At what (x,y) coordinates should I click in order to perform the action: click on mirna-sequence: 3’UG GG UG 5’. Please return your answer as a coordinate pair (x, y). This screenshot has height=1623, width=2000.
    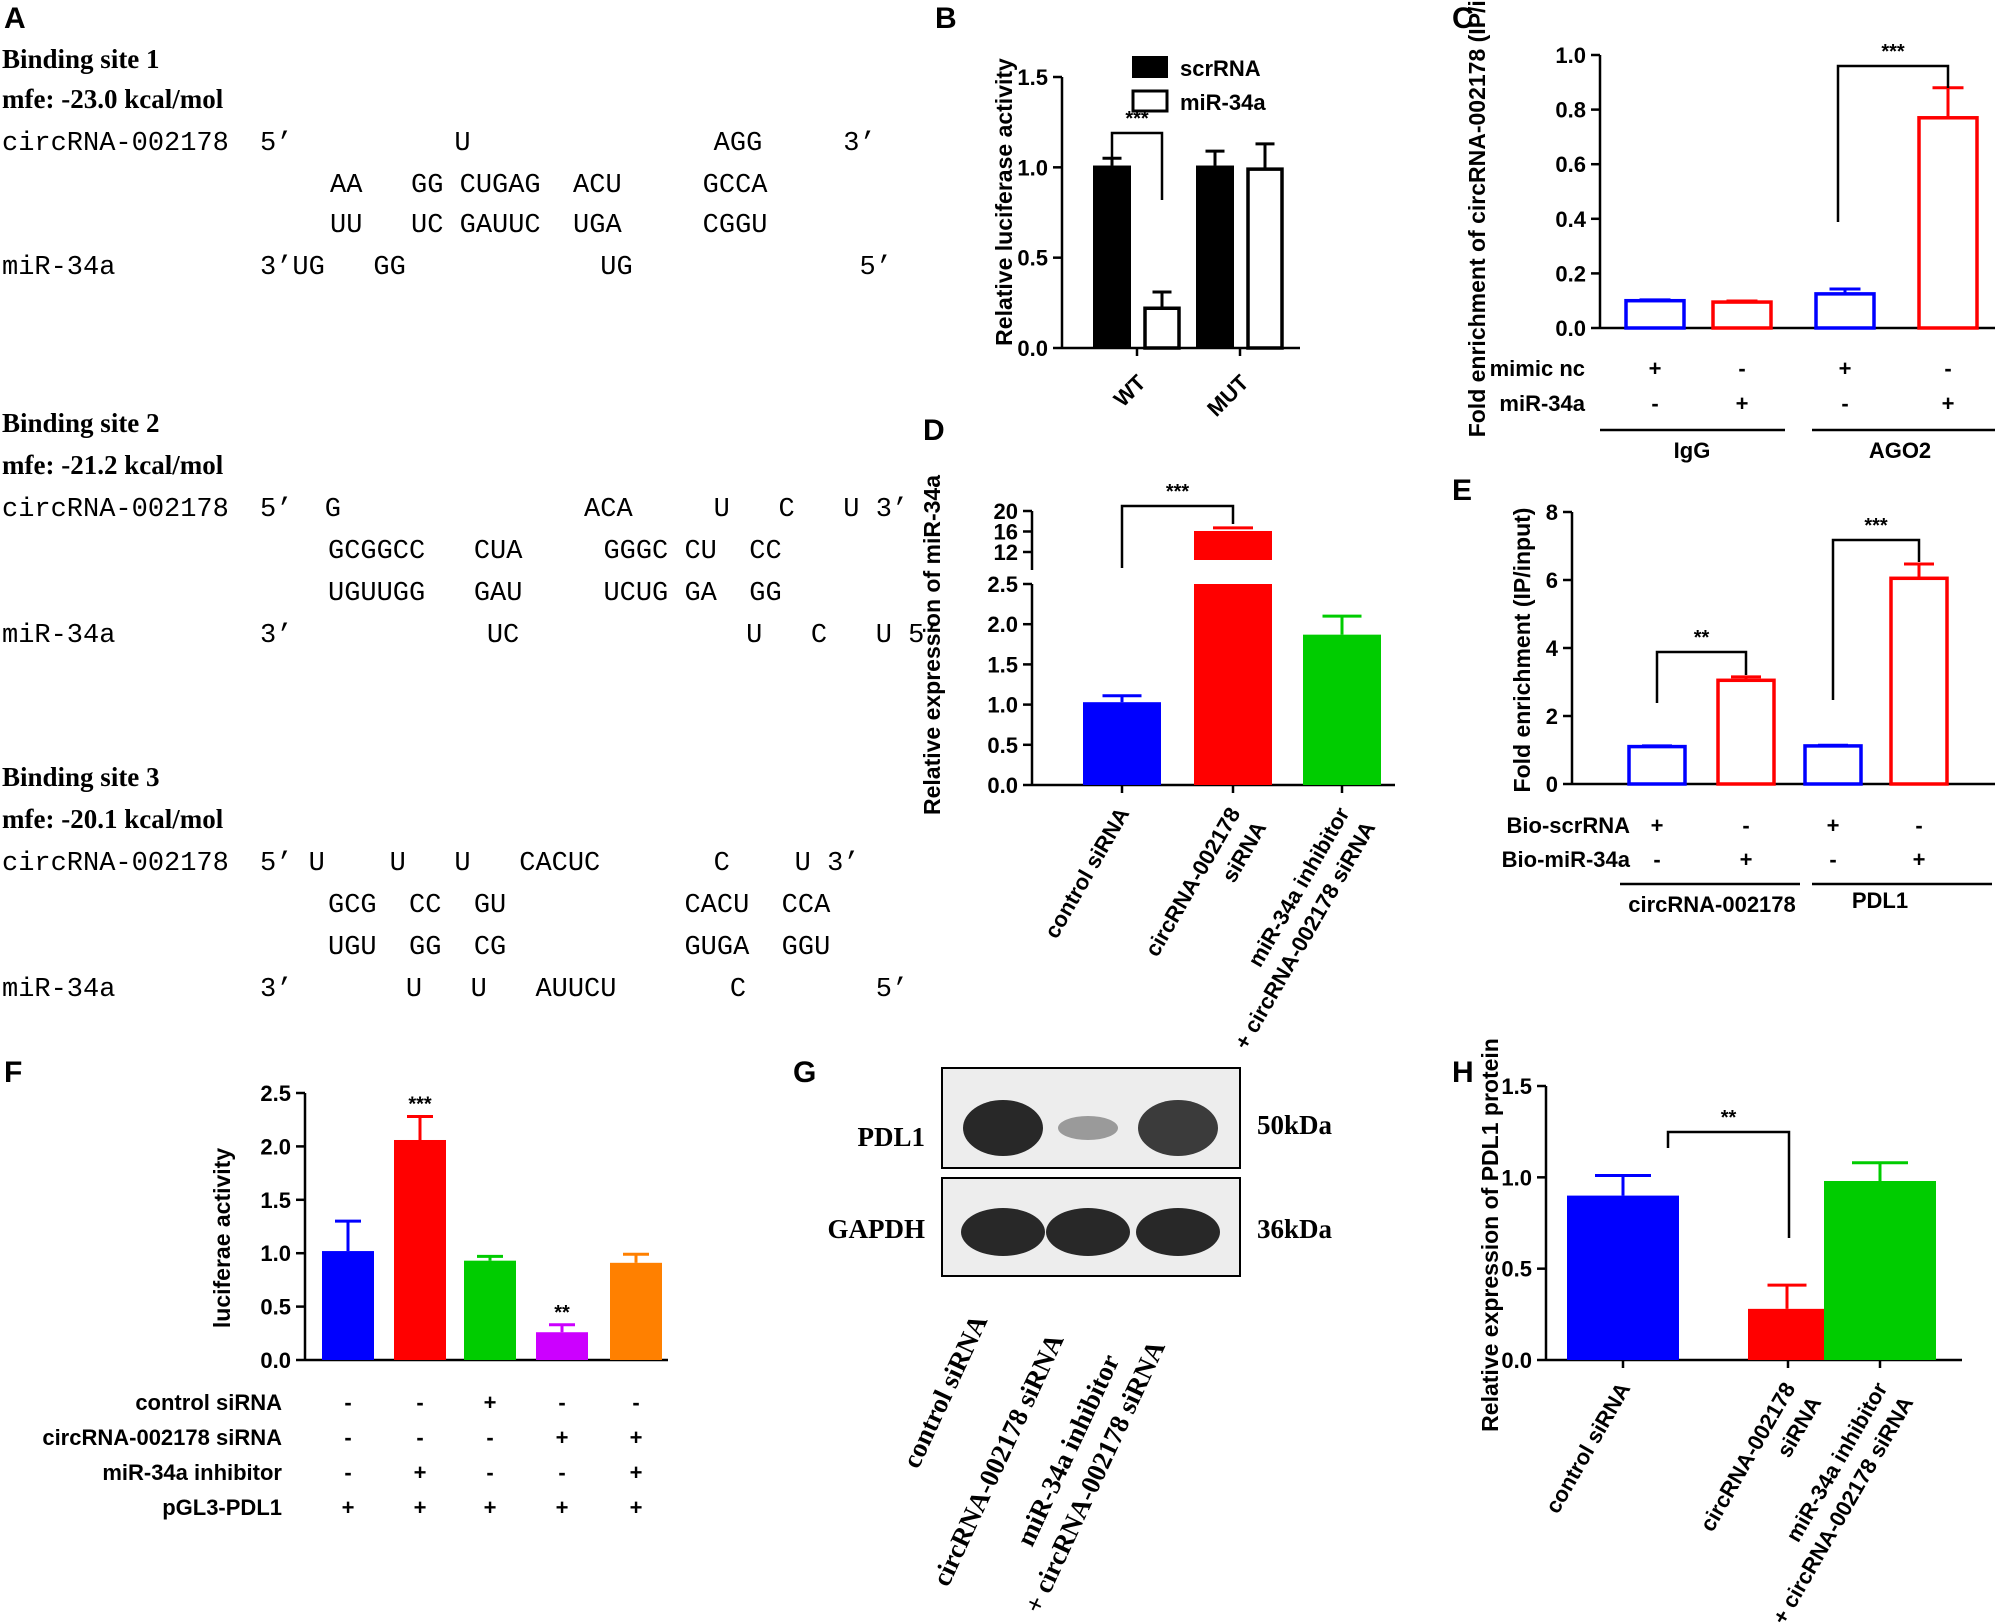
    Looking at the image, I should click on (576, 268).